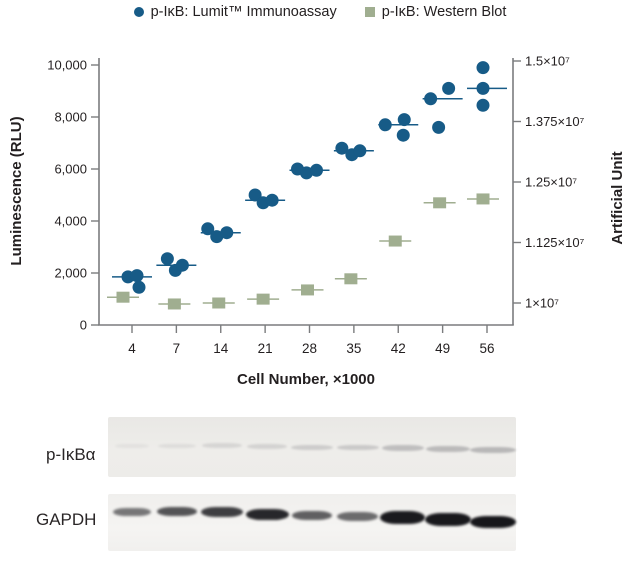 The width and height of the screenshot is (640, 570). I want to click on y-axis-label-left: Luminescence (RLU), so click(16, 190).